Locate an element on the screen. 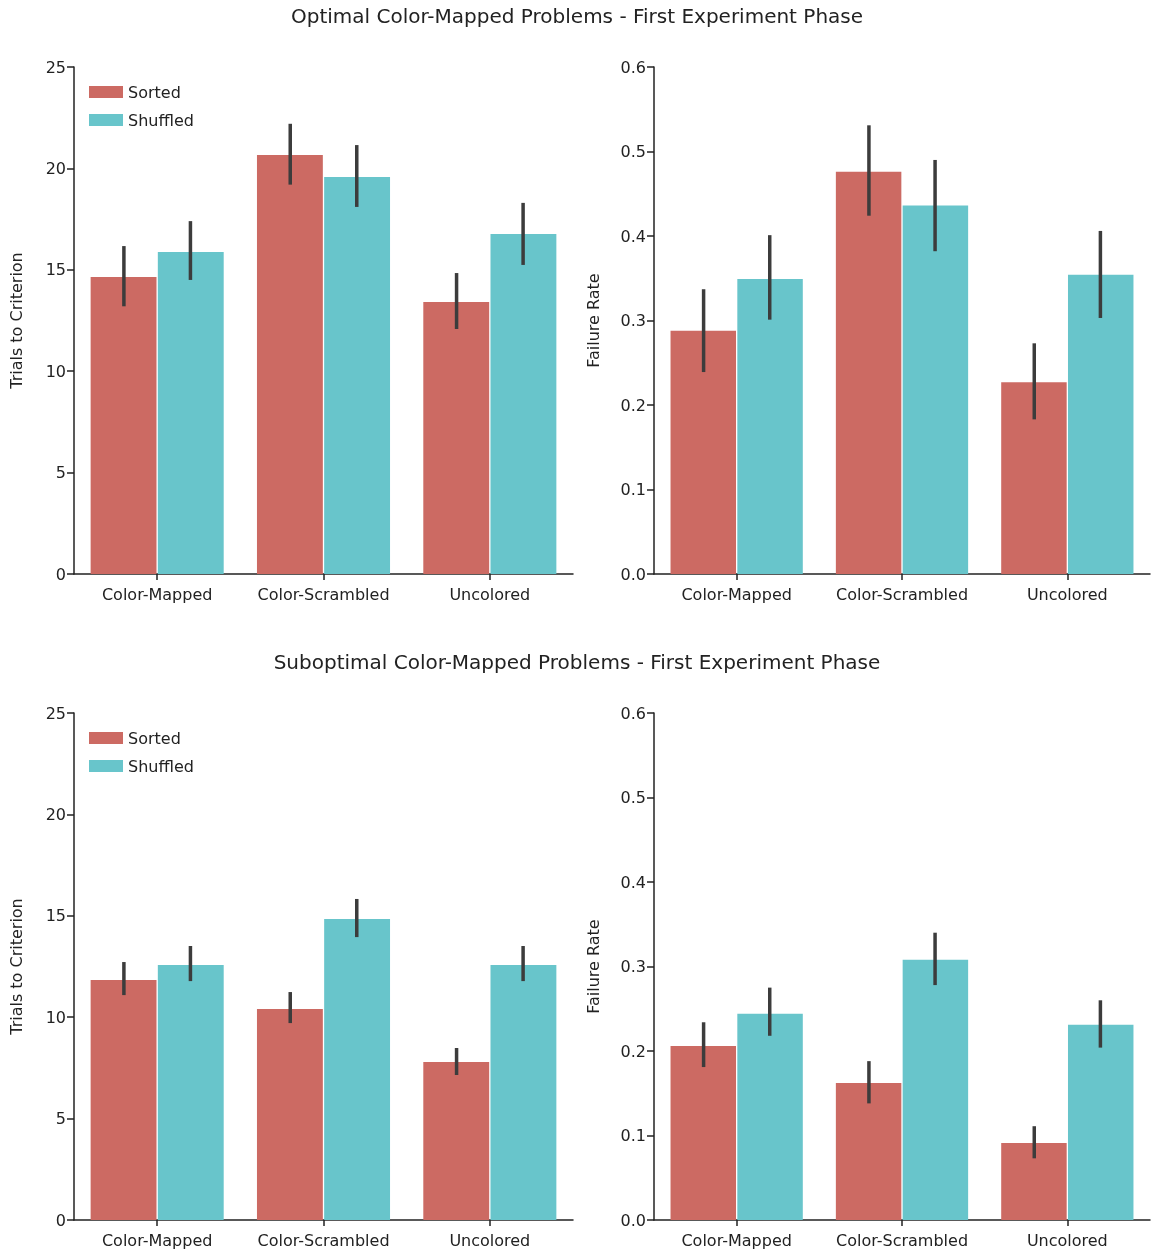 The height and width of the screenshot is (1255, 1154). chart-title: Optimal Color-Mapped Problems - First Experiment Phase is located at coordinates (577, 16).